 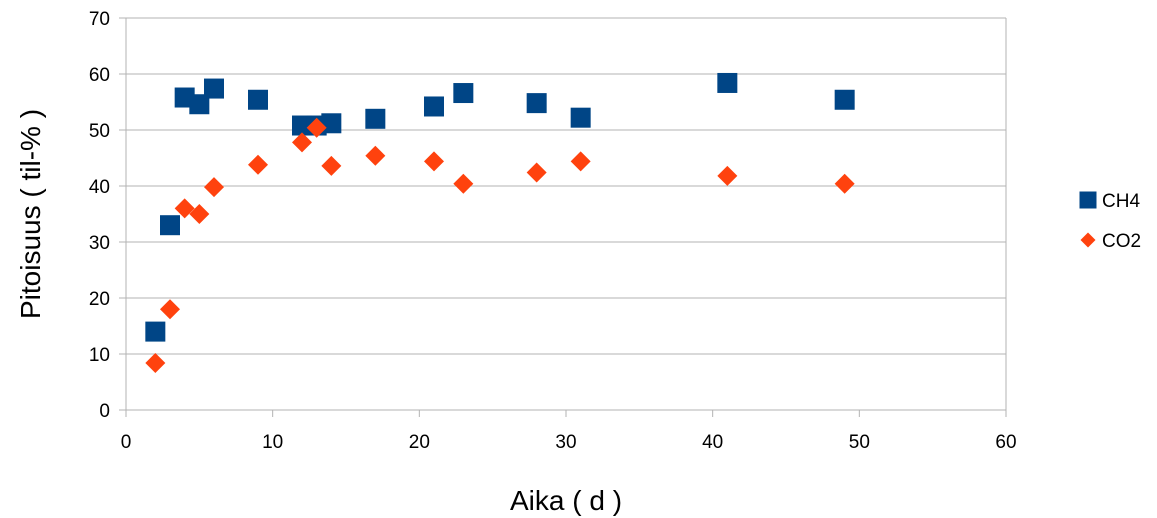 What do you see at coordinates (1121, 241) in the screenshot?
I see `legend-label-co2: CO2` at bounding box center [1121, 241].